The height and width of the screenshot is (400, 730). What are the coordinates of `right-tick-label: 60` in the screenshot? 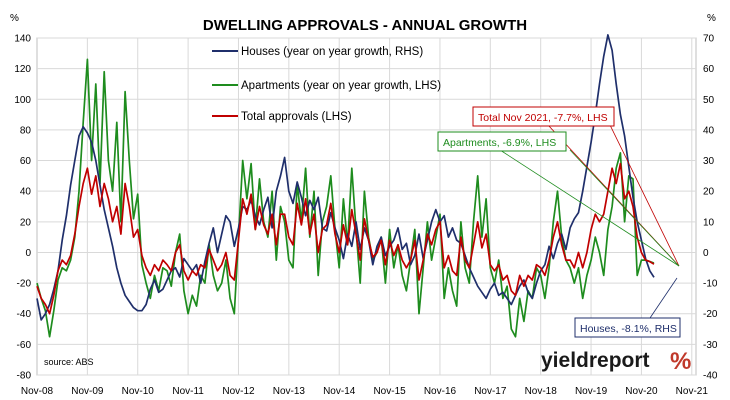 It's located at (709, 69).